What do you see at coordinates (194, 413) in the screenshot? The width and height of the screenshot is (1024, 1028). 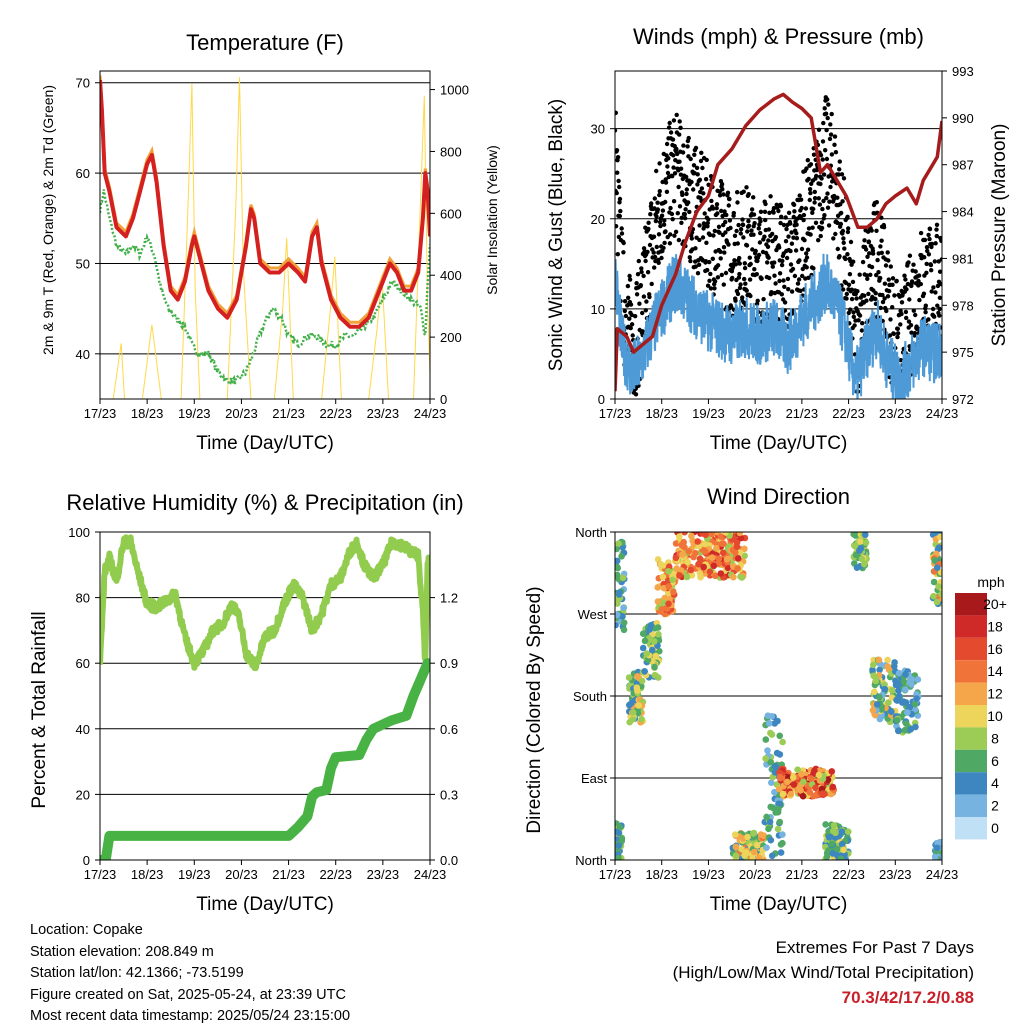 I see `x-tick-label: 19/23` at bounding box center [194, 413].